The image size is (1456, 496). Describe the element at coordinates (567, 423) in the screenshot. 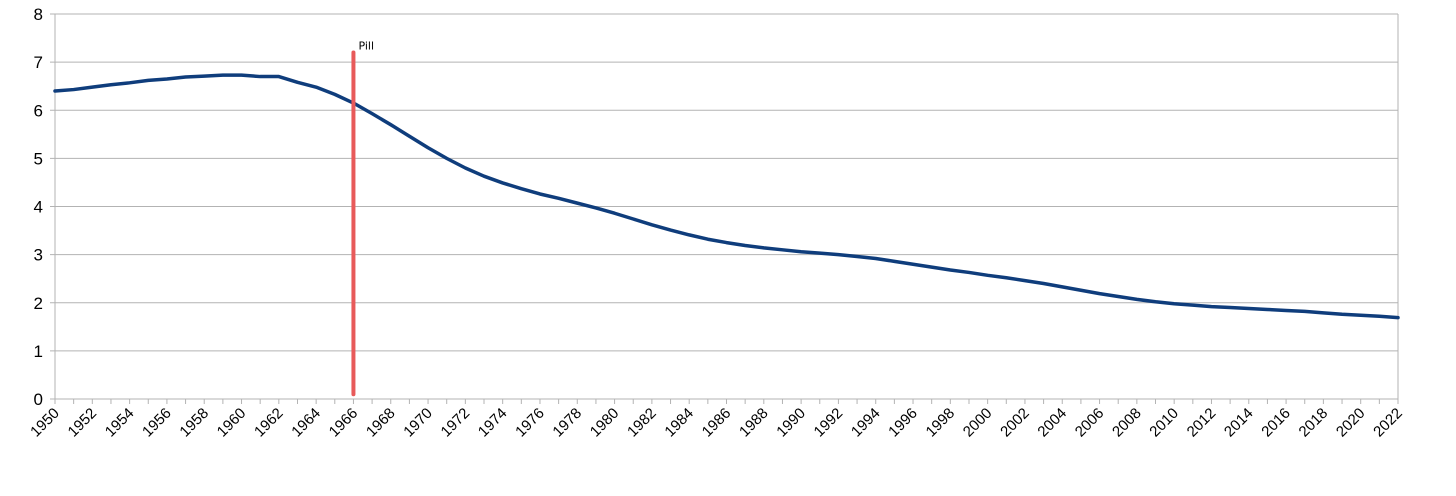

I see `x-tick-label: 1978` at that location.